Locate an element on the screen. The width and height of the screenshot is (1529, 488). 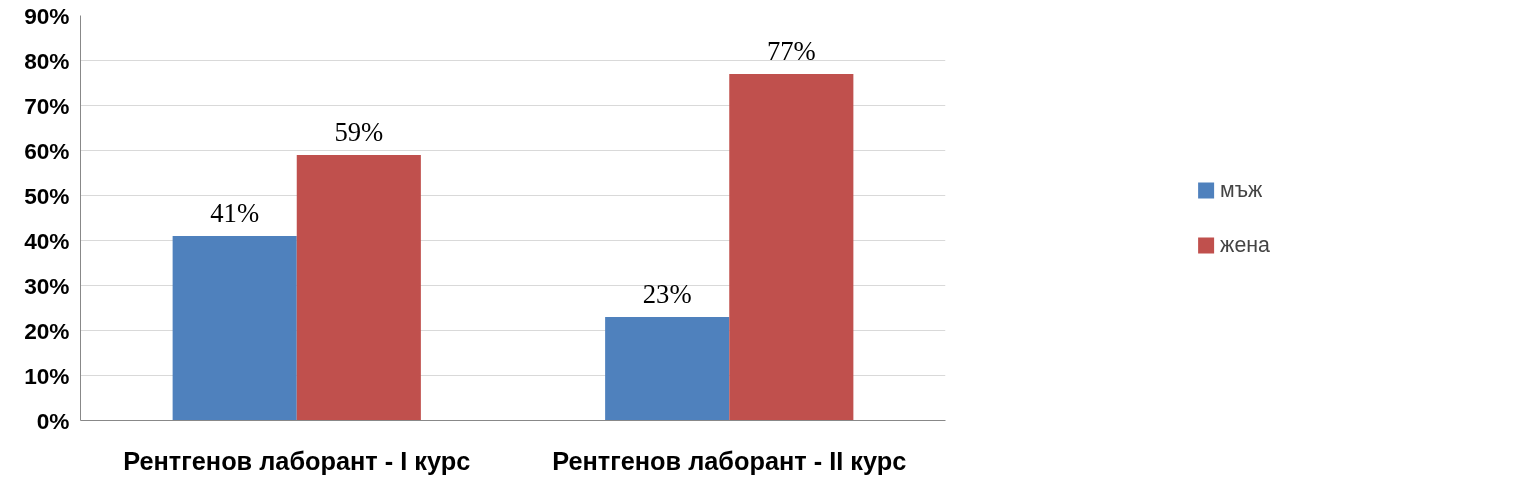
x-tick-label: Рентгенов лаборант - I курс is located at coordinates (297, 460).